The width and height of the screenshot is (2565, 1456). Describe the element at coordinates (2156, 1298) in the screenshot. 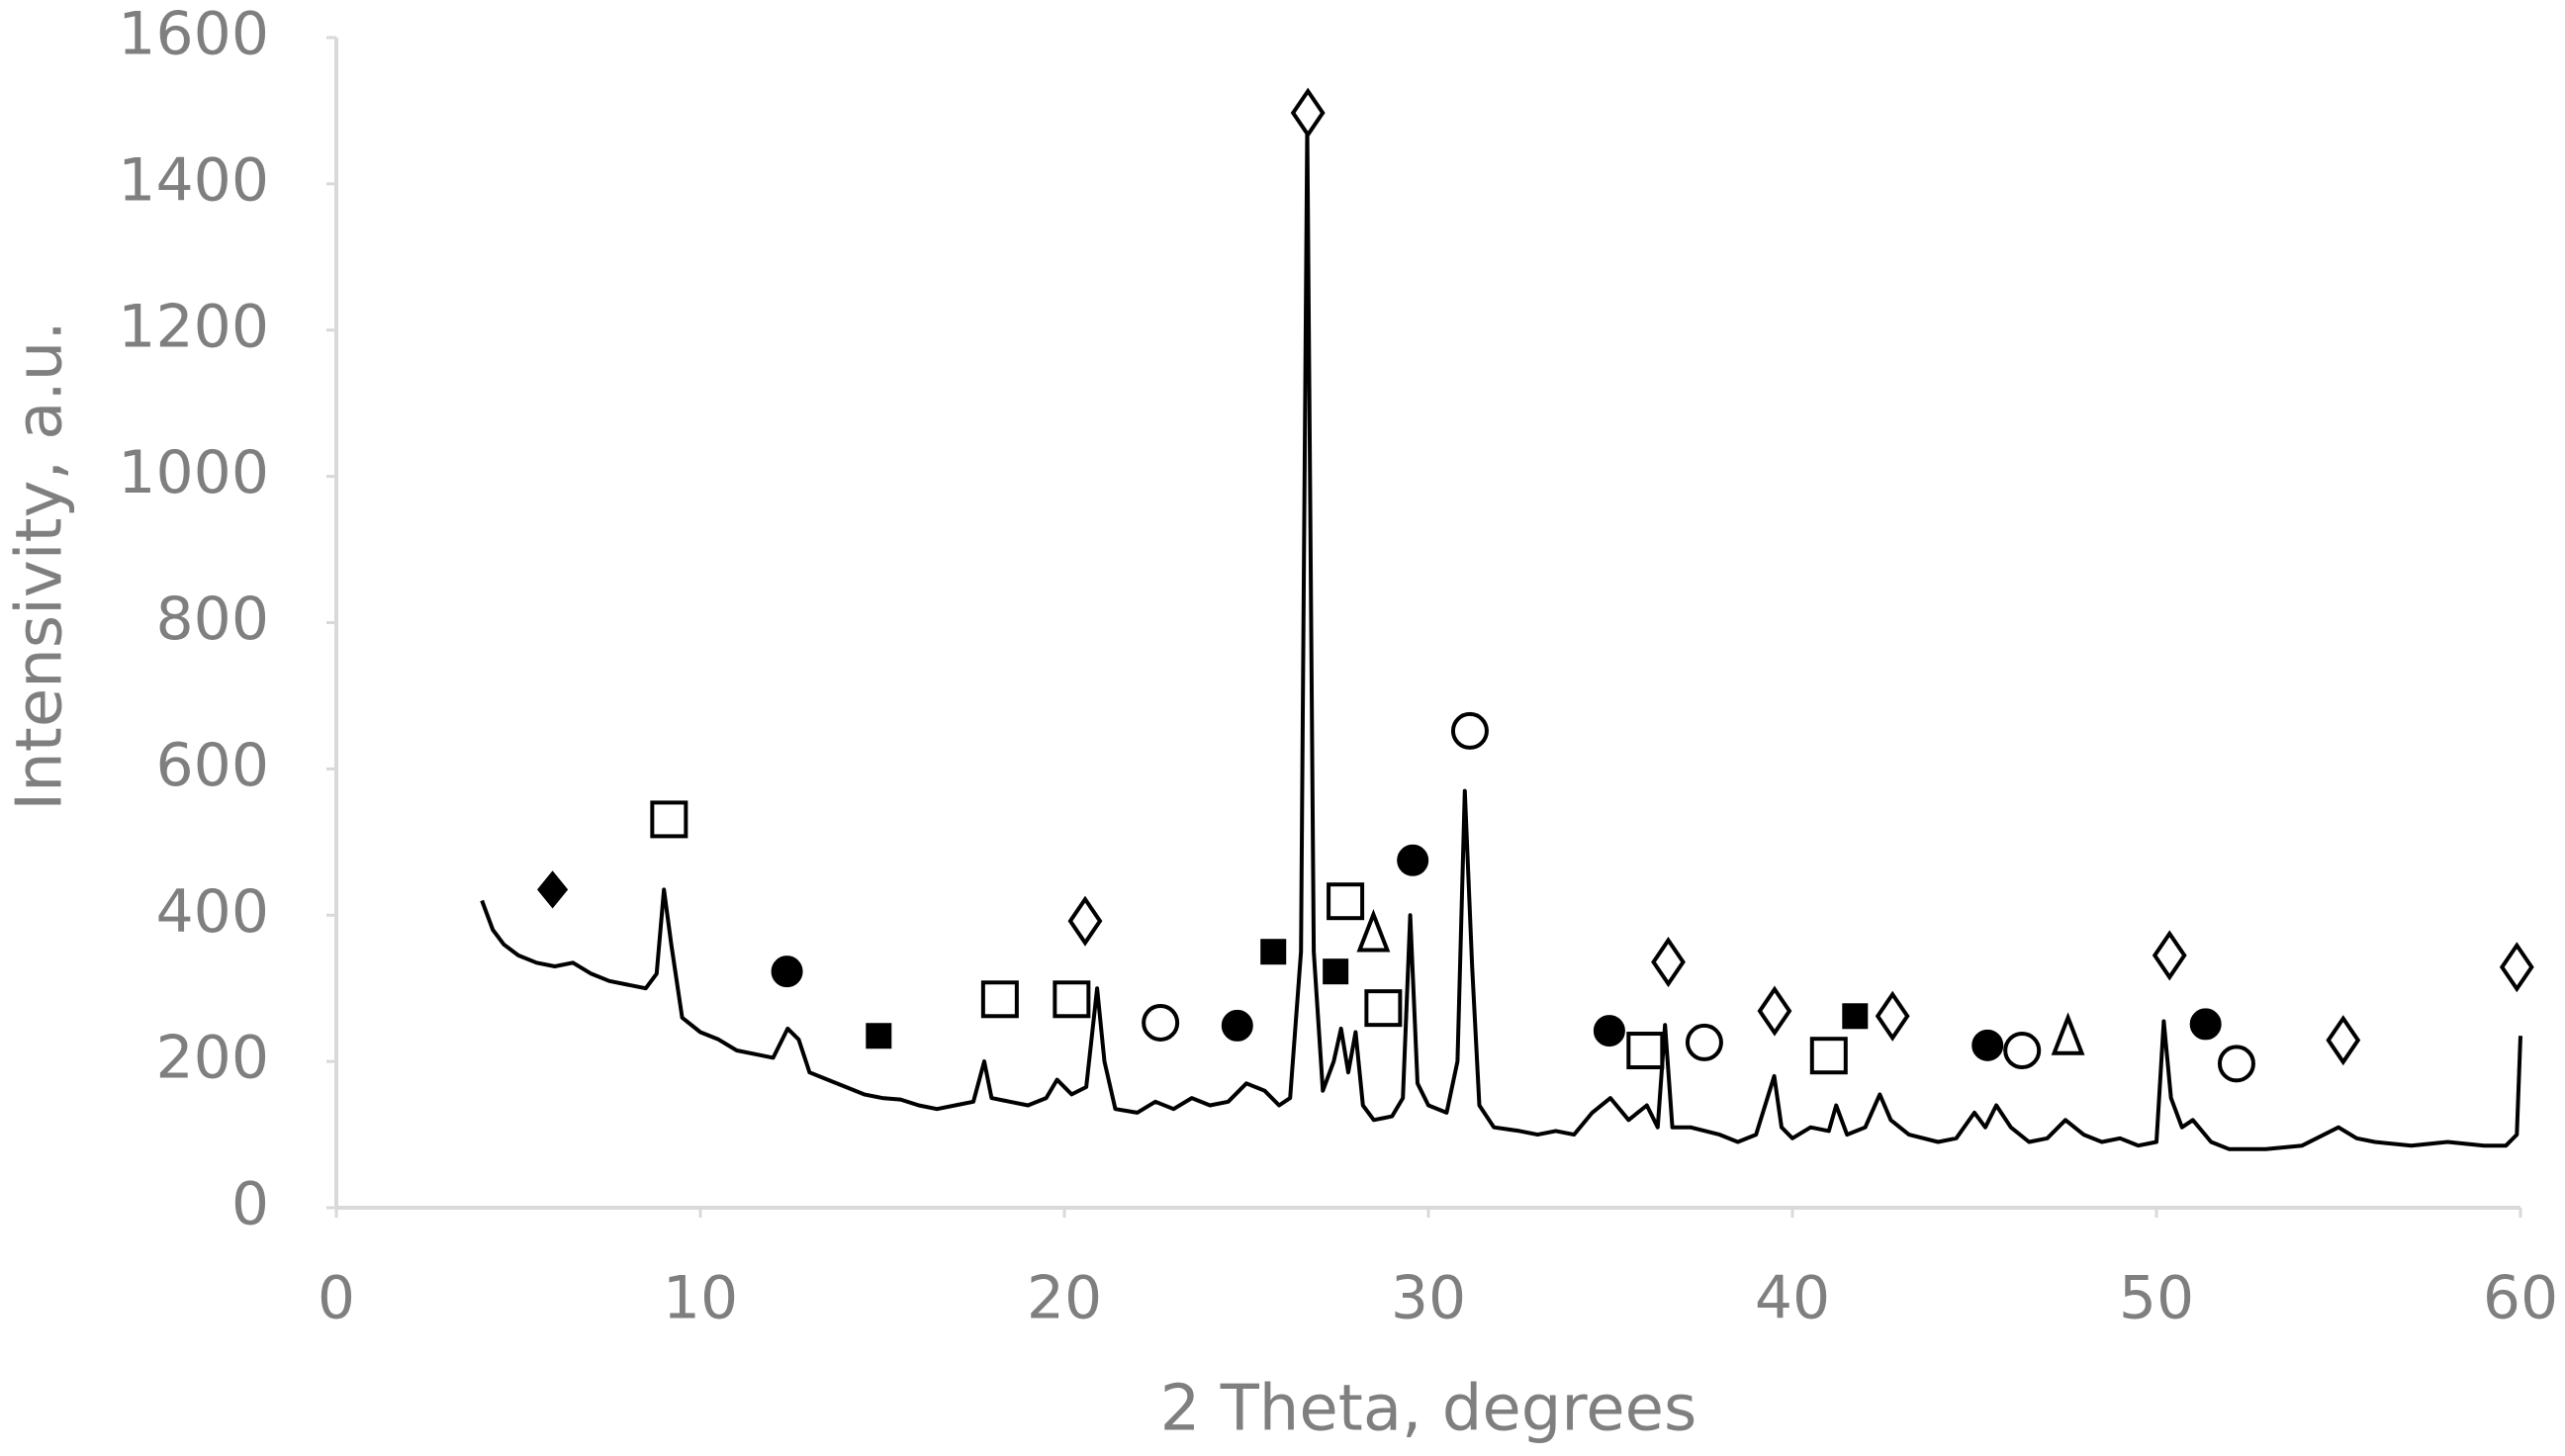

I see `x-tick-label: 50` at that location.